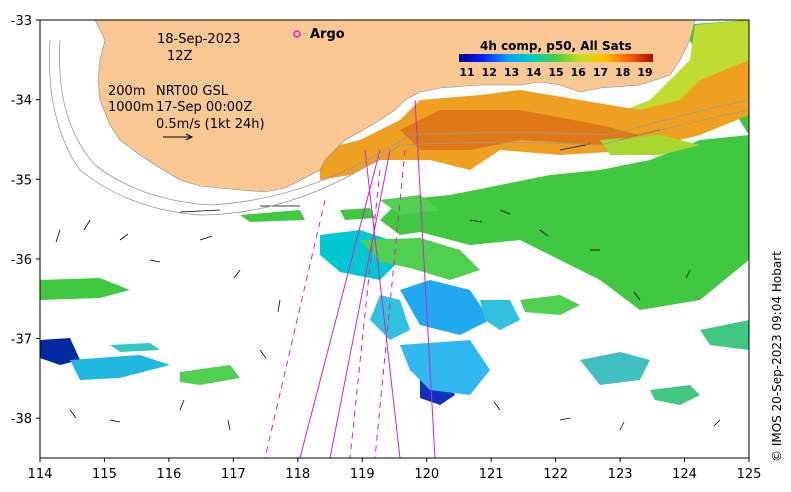 This screenshot has width=791, height=492. I want to click on x-tick-label: 114, so click(40, 474).